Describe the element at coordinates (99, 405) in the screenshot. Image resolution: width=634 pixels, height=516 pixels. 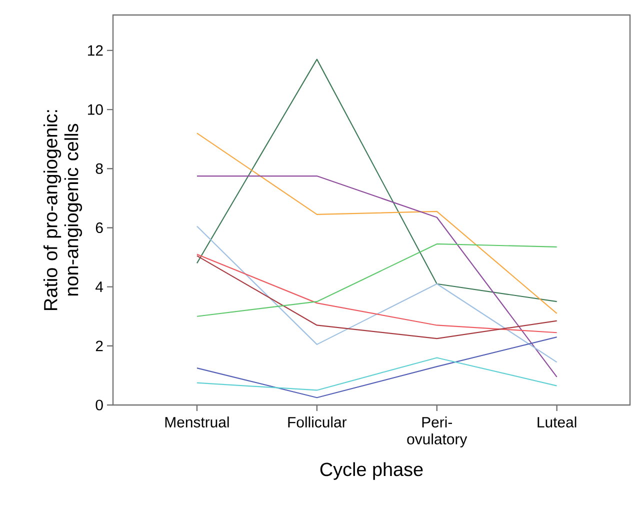
I see `y-tick-label: 0` at that location.